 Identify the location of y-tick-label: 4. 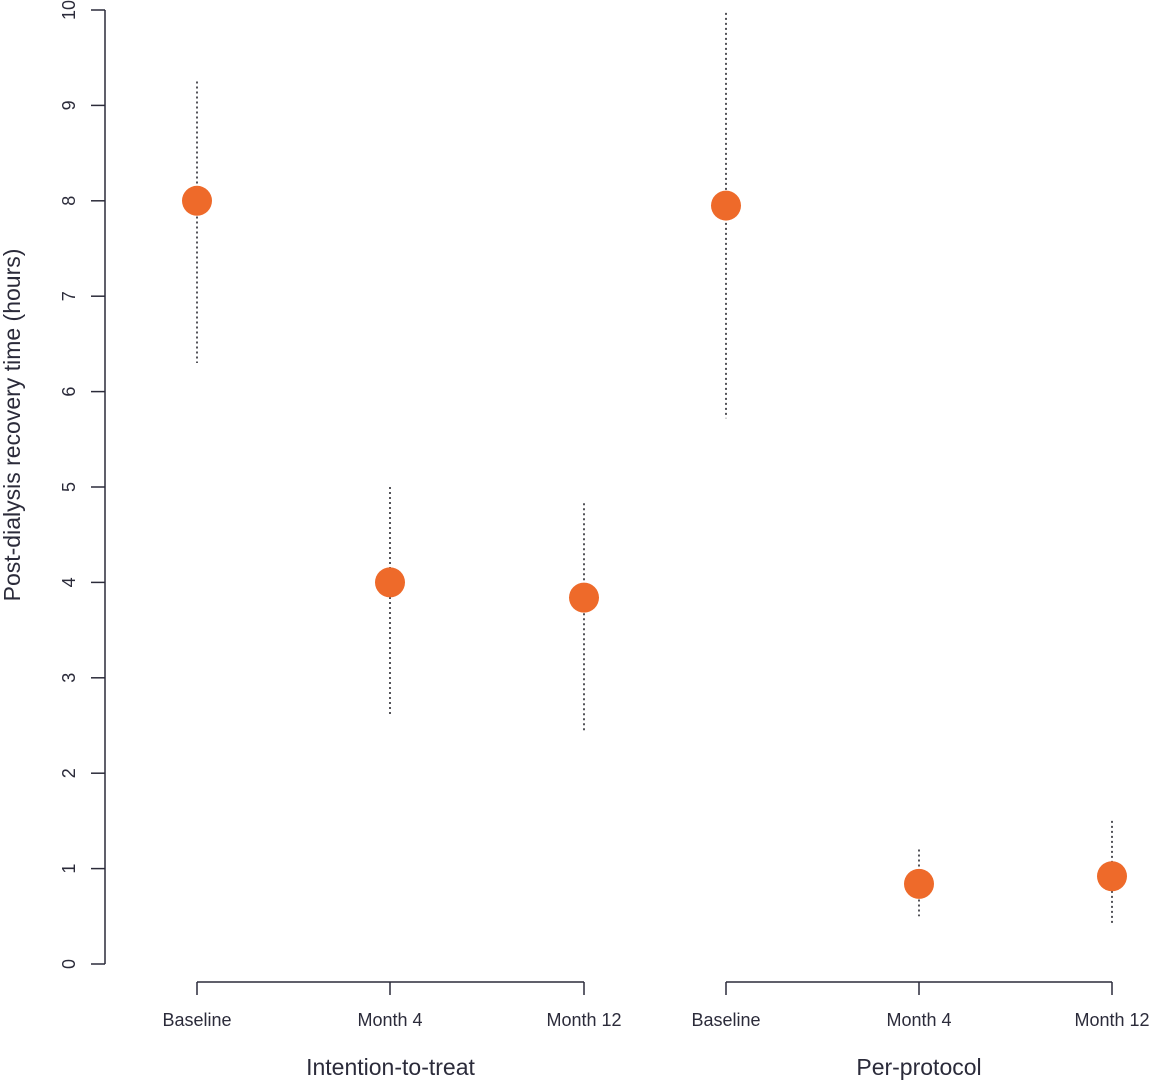
(69, 582).